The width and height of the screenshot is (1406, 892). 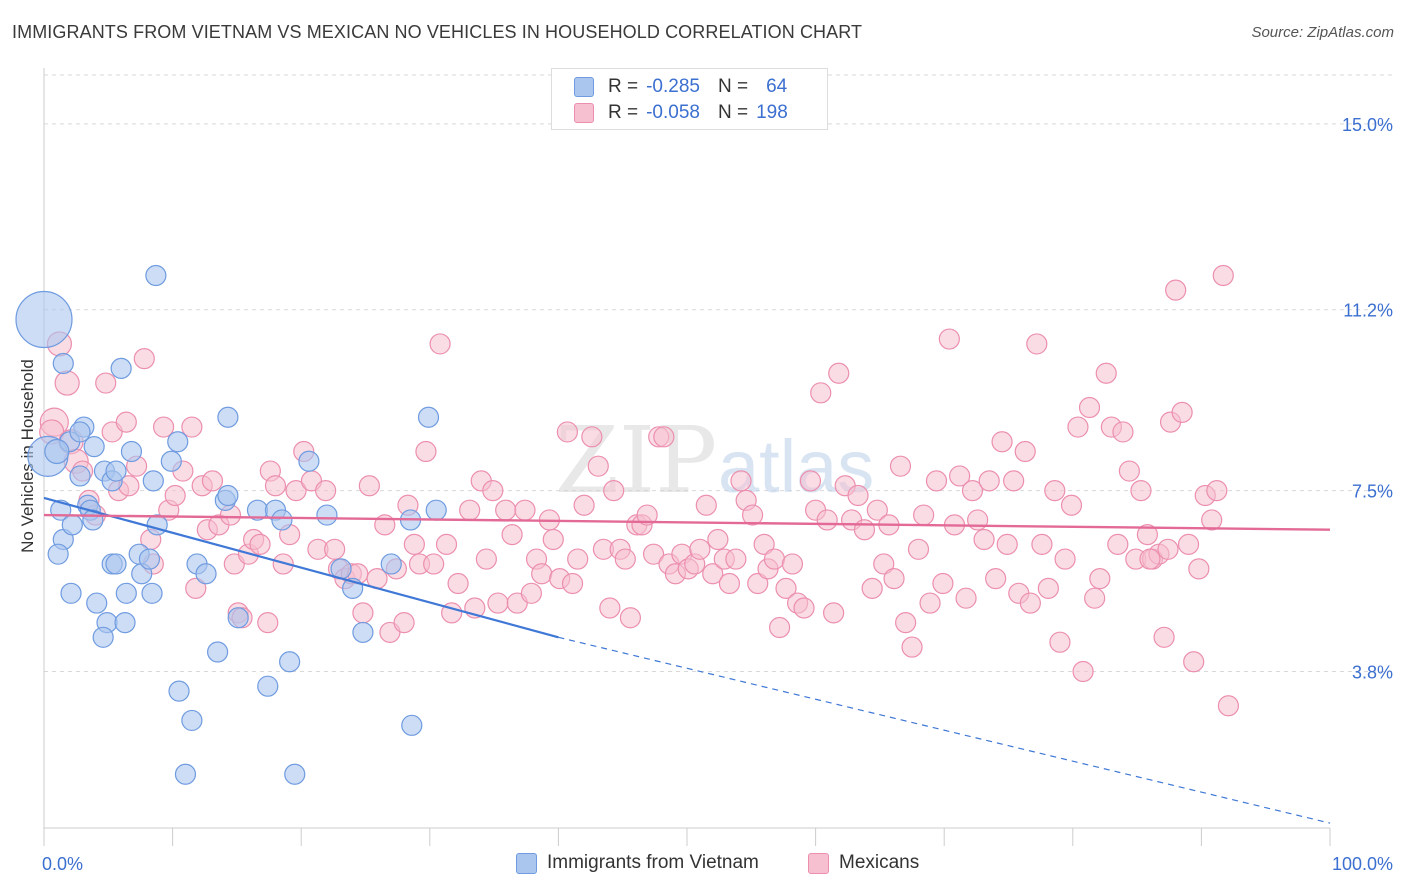 I want to click on legend-label: Immigrants from Vietnam, so click(x=653, y=862).